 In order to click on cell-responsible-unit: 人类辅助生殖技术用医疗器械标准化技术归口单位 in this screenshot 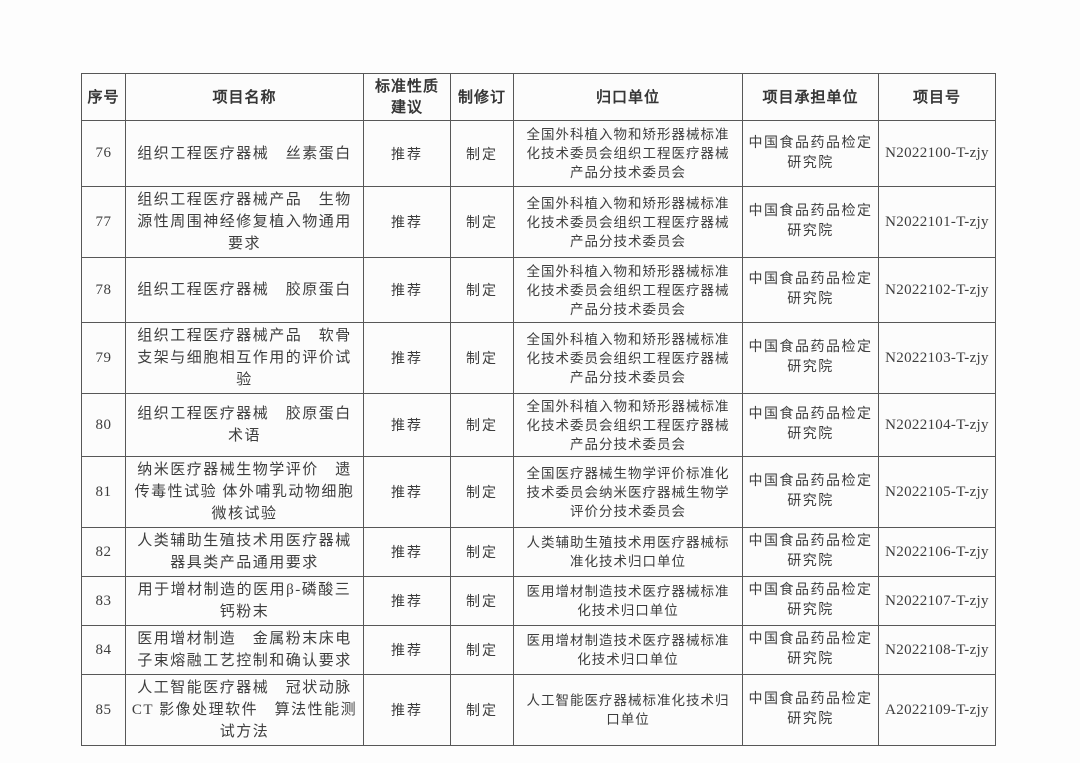, I will do `click(628, 552)`.